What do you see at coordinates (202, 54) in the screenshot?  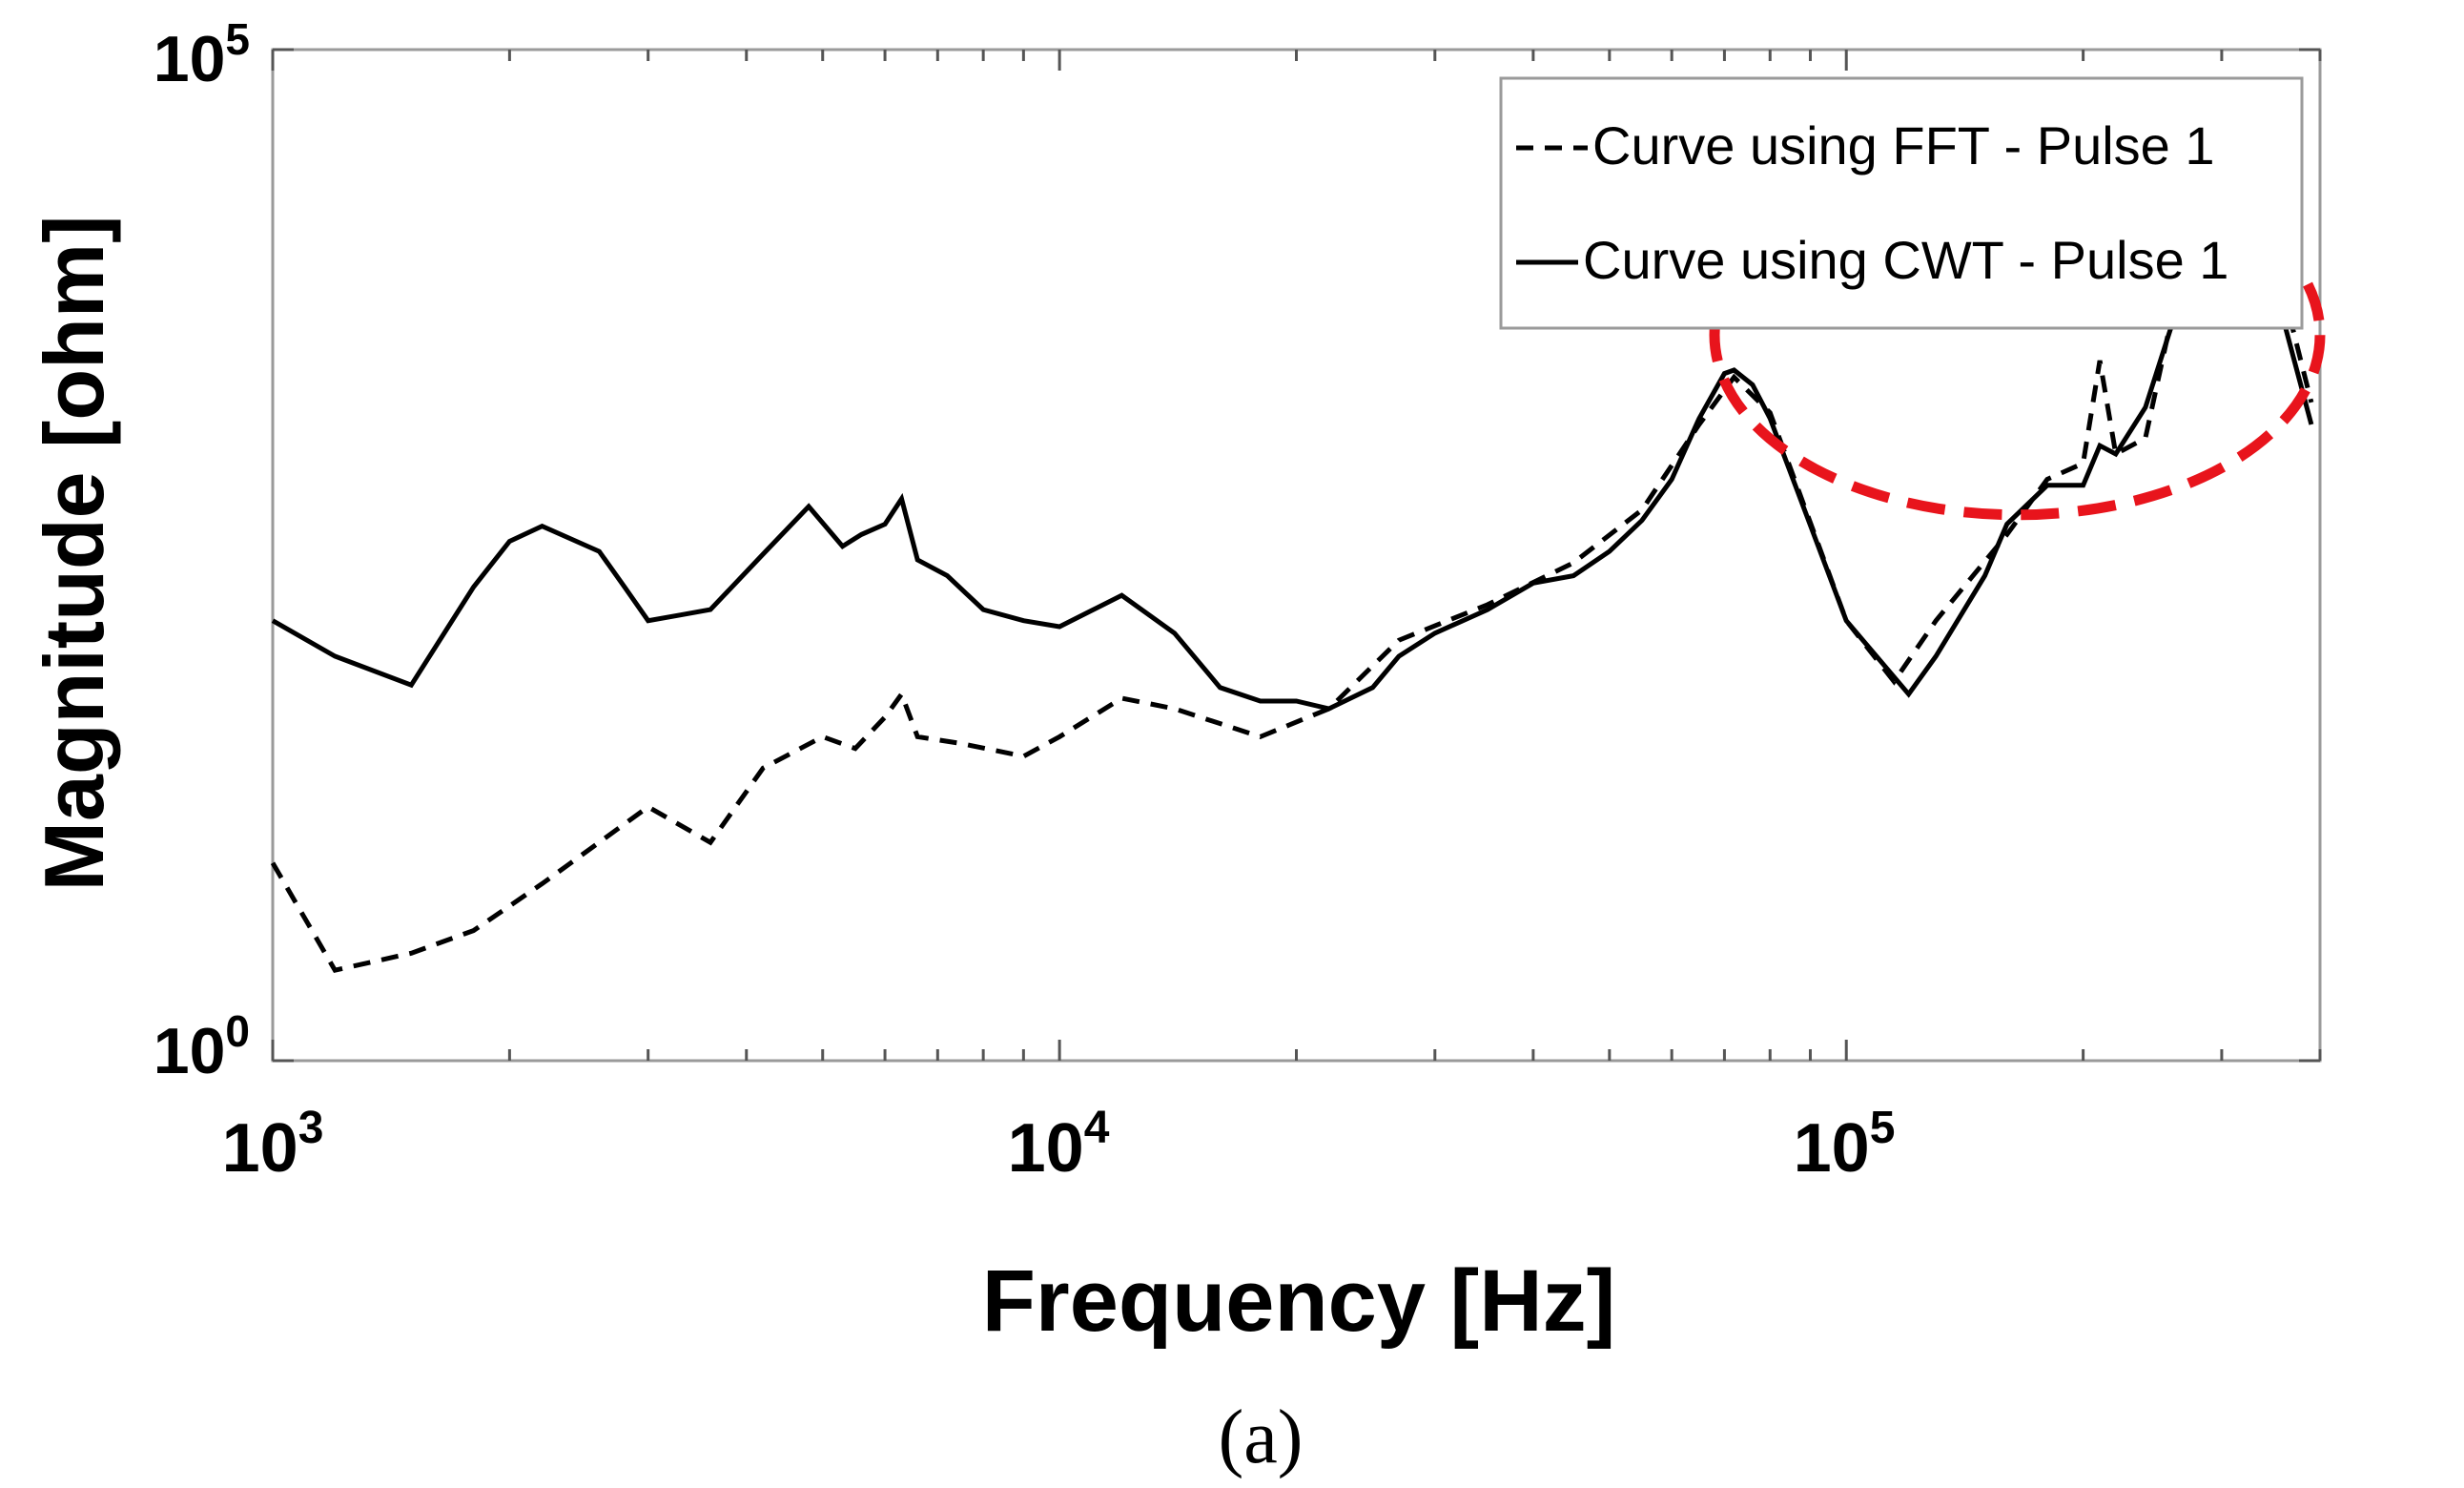 I see `y-tick-label-1e5: 10⁵` at bounding box center [202, 54].